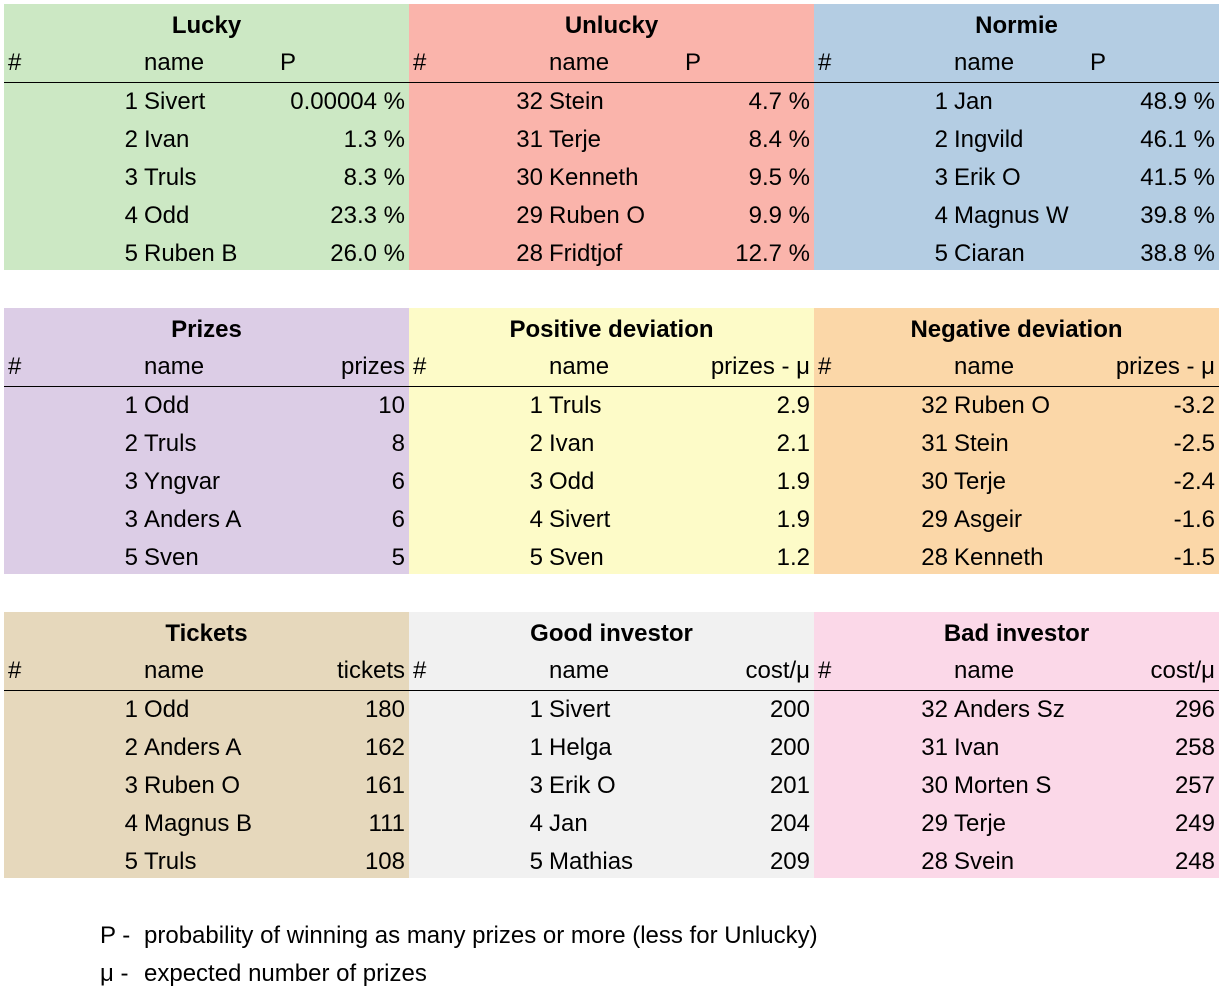  I want to click on table-row: 5 Ruben B 26.0 %, so click(206, 254).